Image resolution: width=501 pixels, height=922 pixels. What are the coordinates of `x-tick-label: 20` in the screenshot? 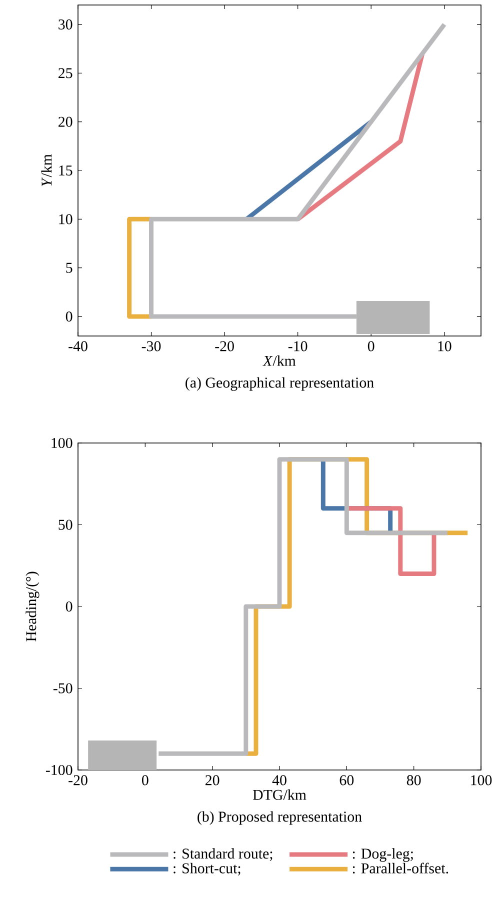 It's located at (213, 780).